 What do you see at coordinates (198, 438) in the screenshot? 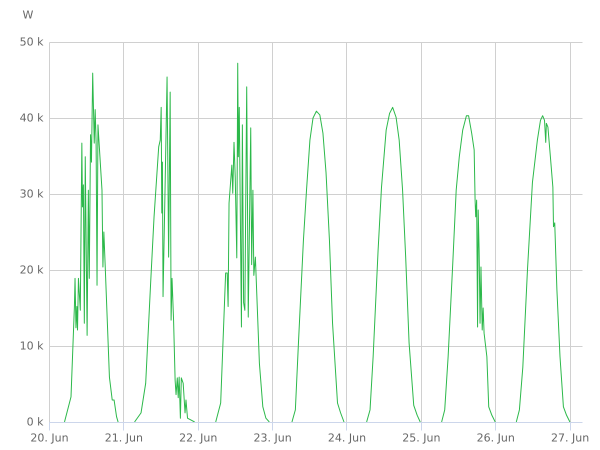
I see `x-tick-label: 22. Jun` at bounding box center [198, 438].